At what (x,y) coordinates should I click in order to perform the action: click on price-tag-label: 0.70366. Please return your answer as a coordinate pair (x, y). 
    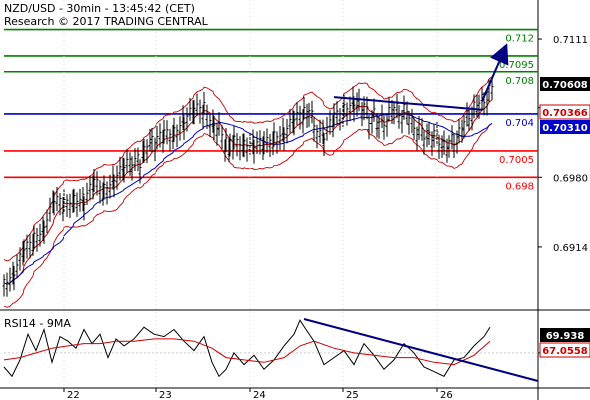
    Looking at the image, I should click on (565, 113).